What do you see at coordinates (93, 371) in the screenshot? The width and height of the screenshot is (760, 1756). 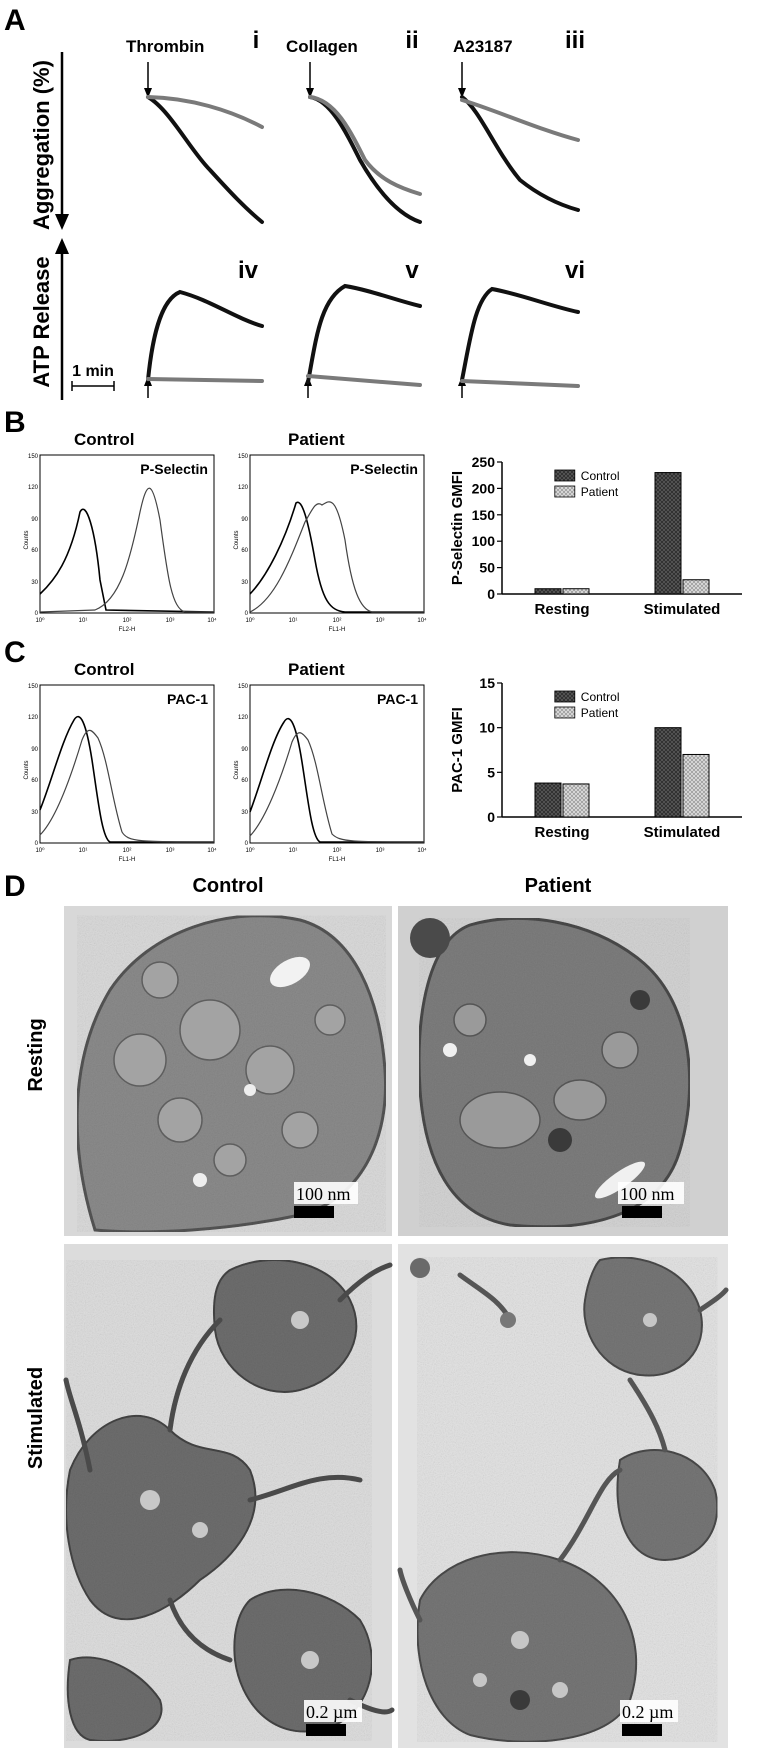 I see `scale-bar-label: 1 min` at bounding box center [93, 371].